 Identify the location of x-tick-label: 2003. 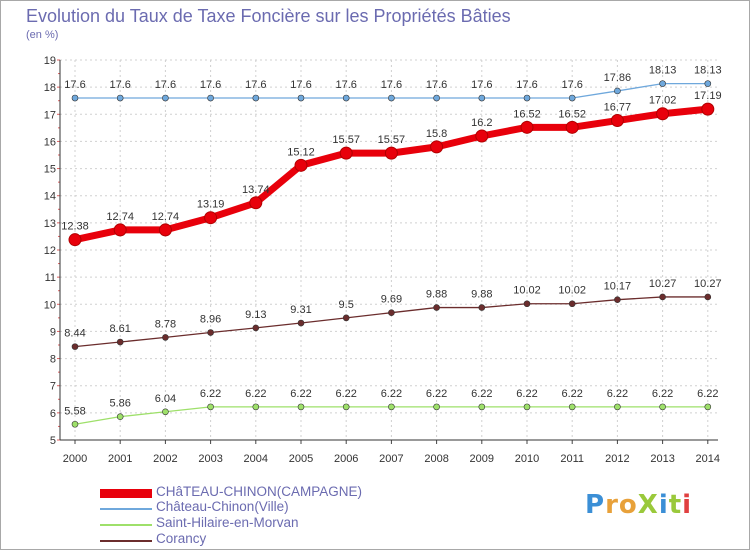
(210, 459).